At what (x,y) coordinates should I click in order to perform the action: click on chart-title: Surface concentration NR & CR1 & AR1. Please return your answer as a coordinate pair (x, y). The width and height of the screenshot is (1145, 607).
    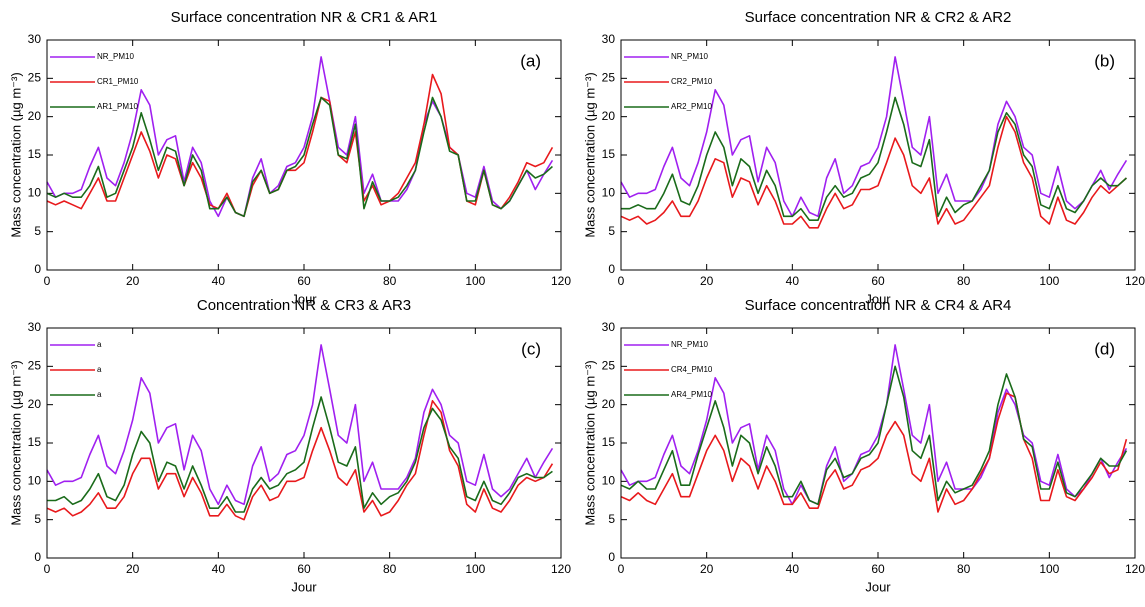
    Looking at the image, I should click on (304, 17).